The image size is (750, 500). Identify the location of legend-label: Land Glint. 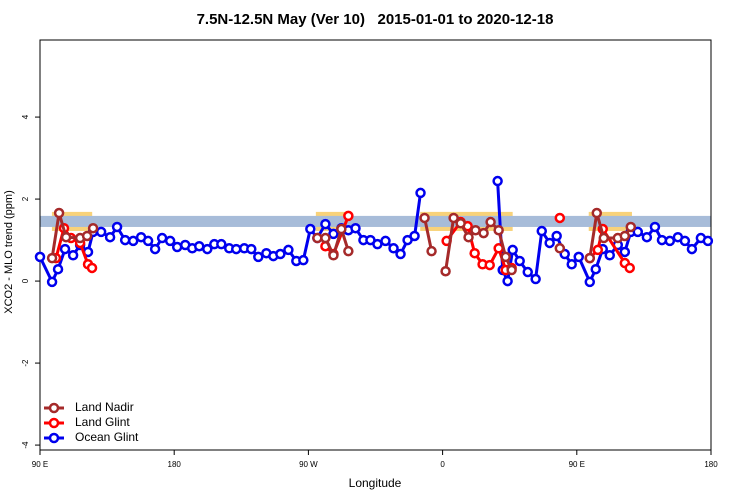
(102, 422).